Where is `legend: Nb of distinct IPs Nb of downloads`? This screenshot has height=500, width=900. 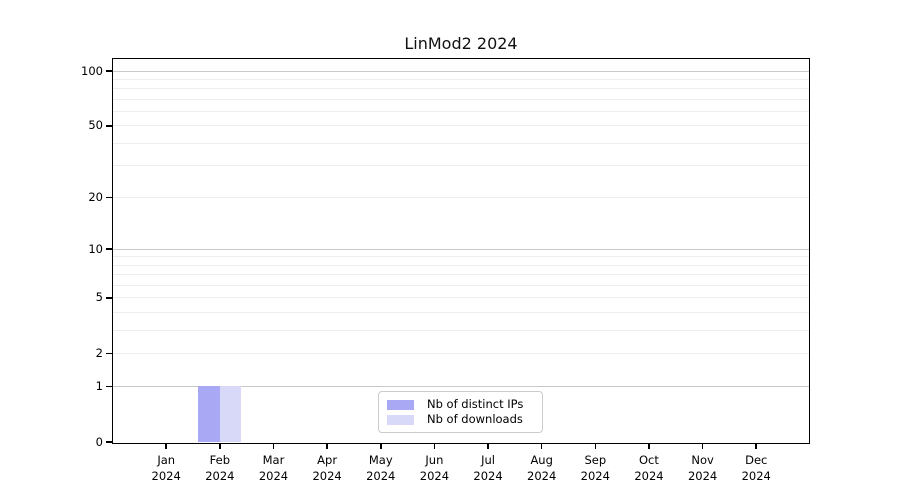
legend: Nb of distinct IPs Nb of downloads is located at coordinates (460, 412).